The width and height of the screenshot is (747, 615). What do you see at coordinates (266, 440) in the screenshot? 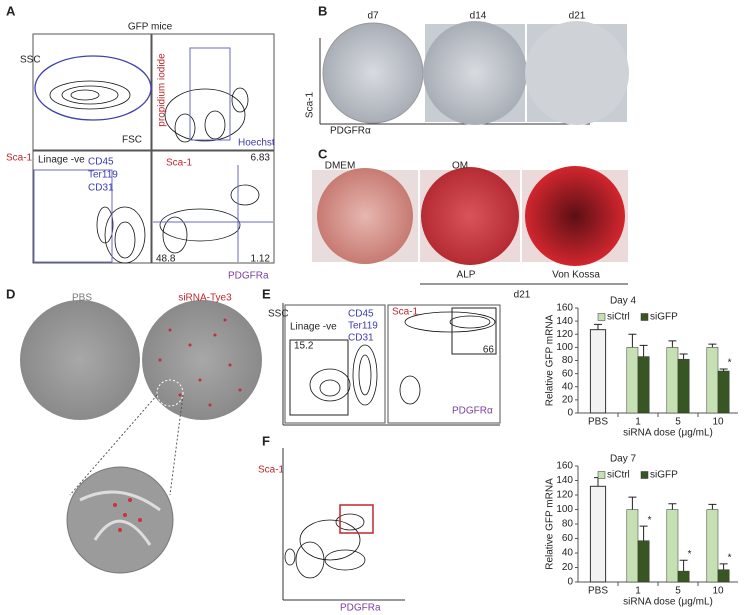
I see `panel-label: F` at bounding box center [266, 440].